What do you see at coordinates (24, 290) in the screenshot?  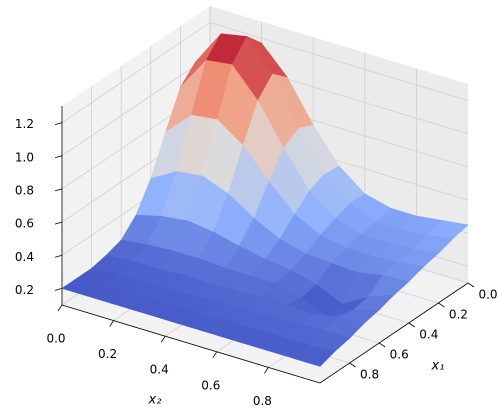 I see `z-tick-label: 0.2` at bounding box center [24, 290].